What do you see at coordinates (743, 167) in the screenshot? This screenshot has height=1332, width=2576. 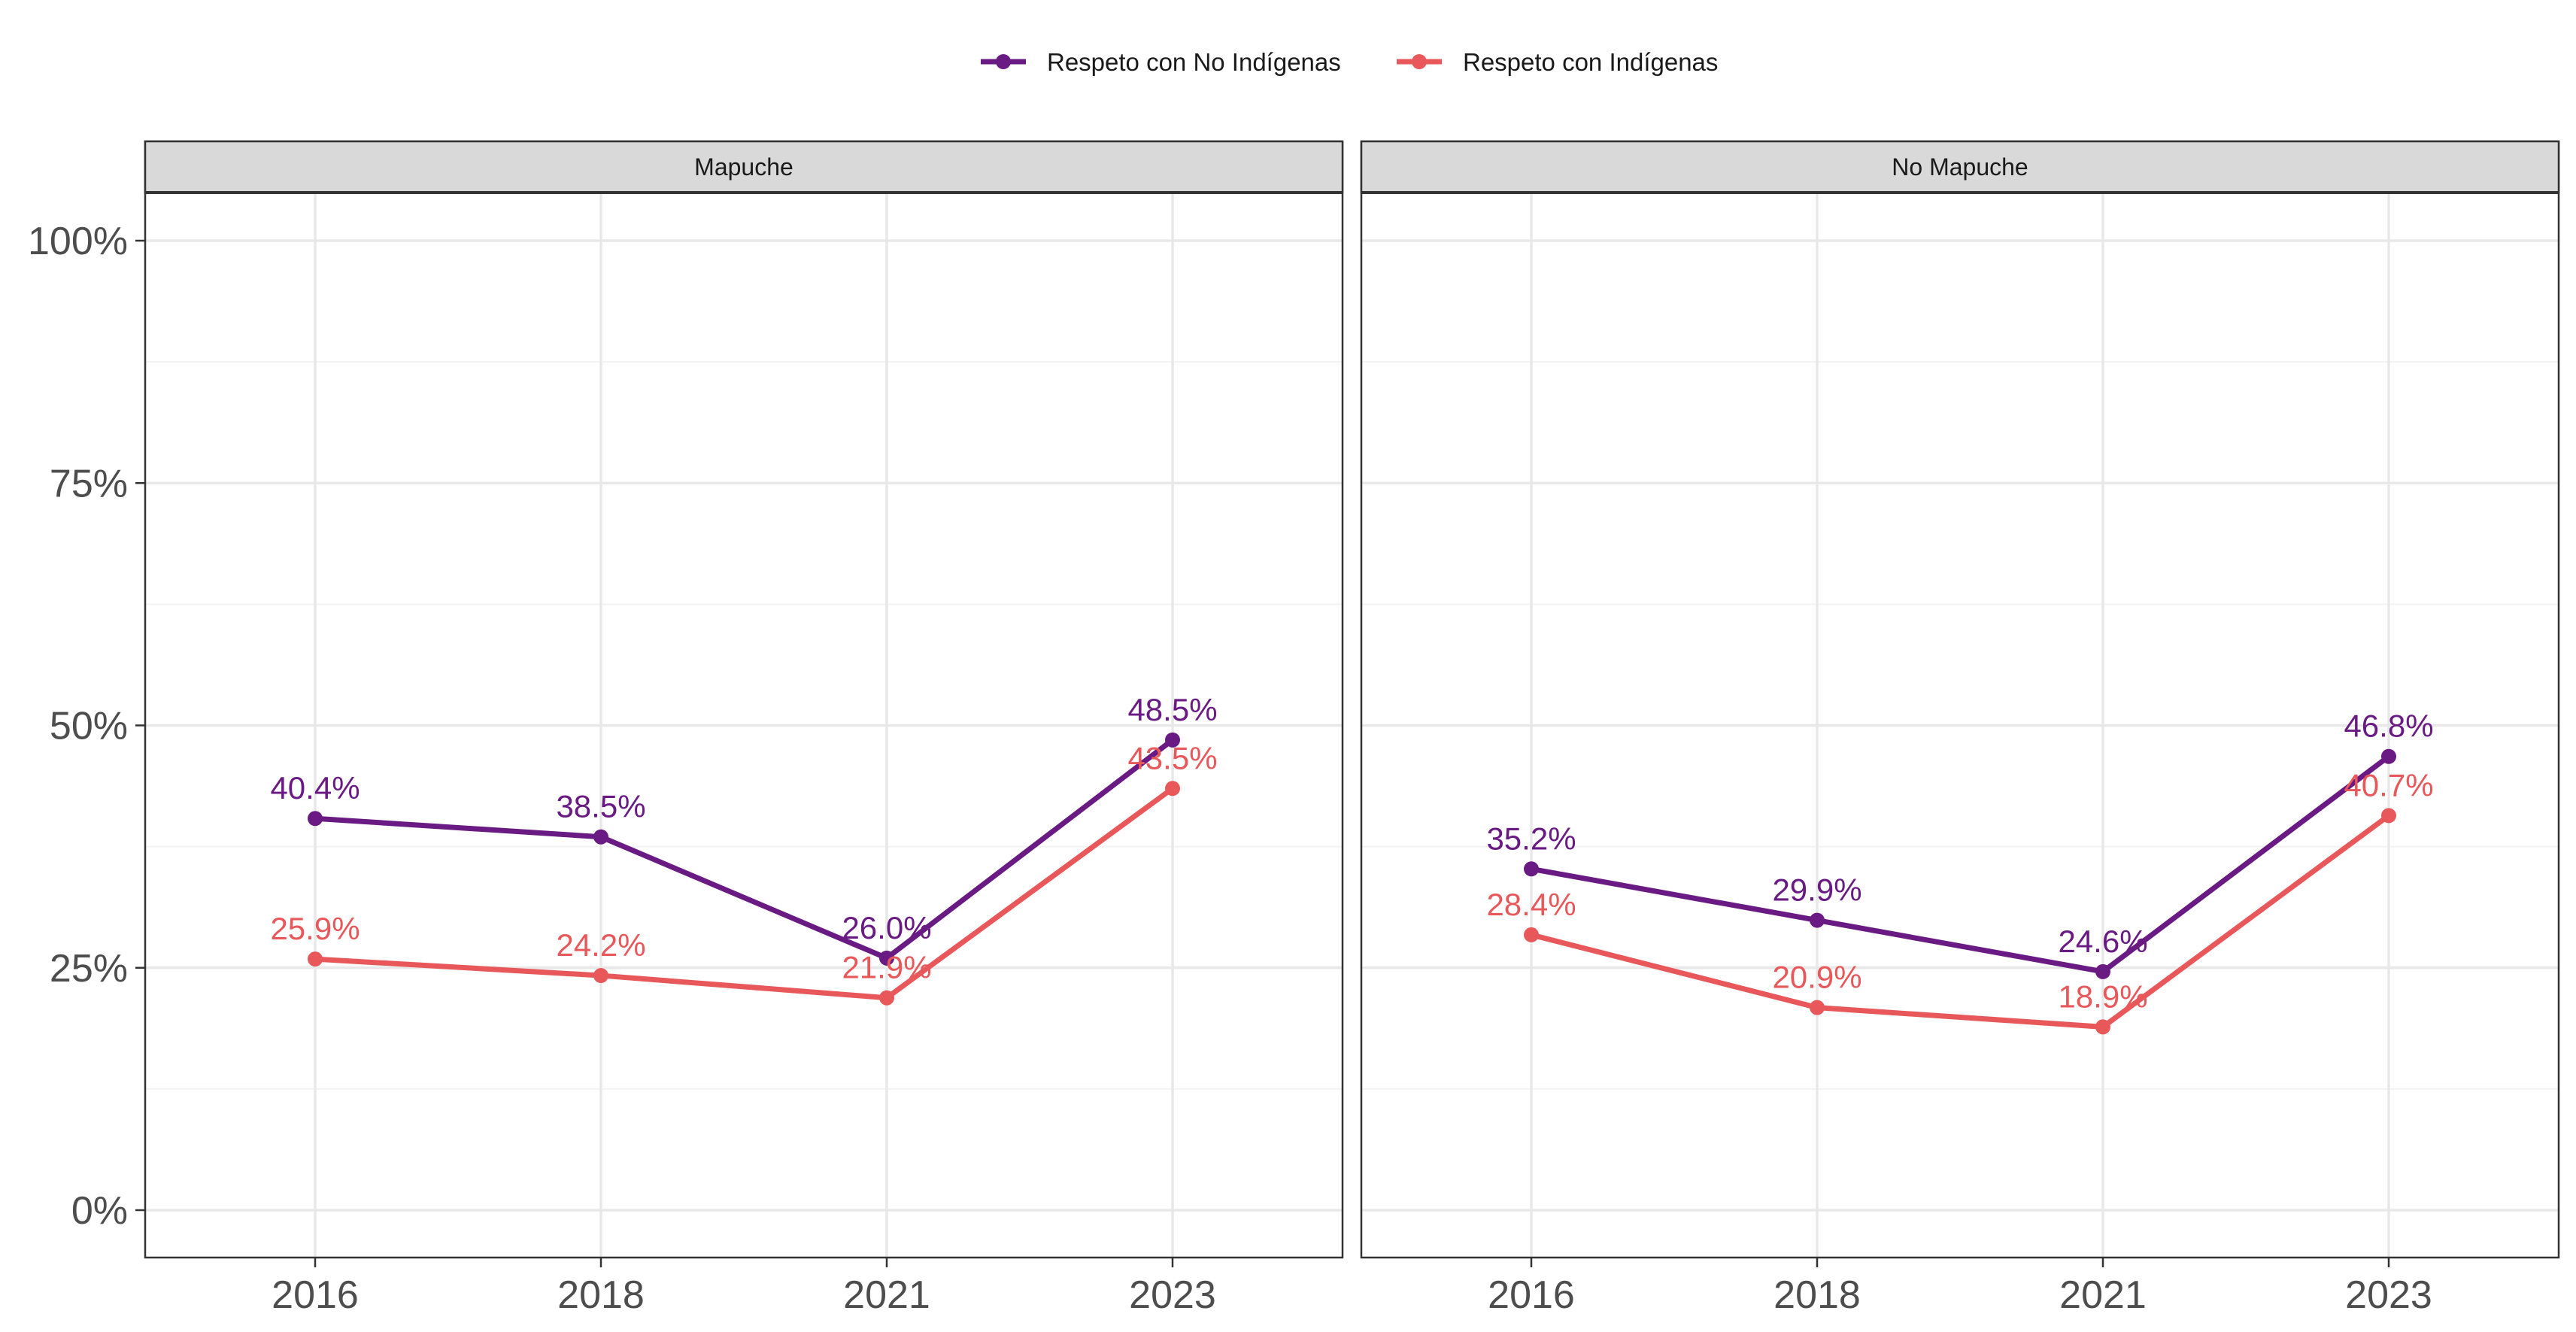 I see `panel-strip-title: Mapuche` at bounding box center [743, 167].